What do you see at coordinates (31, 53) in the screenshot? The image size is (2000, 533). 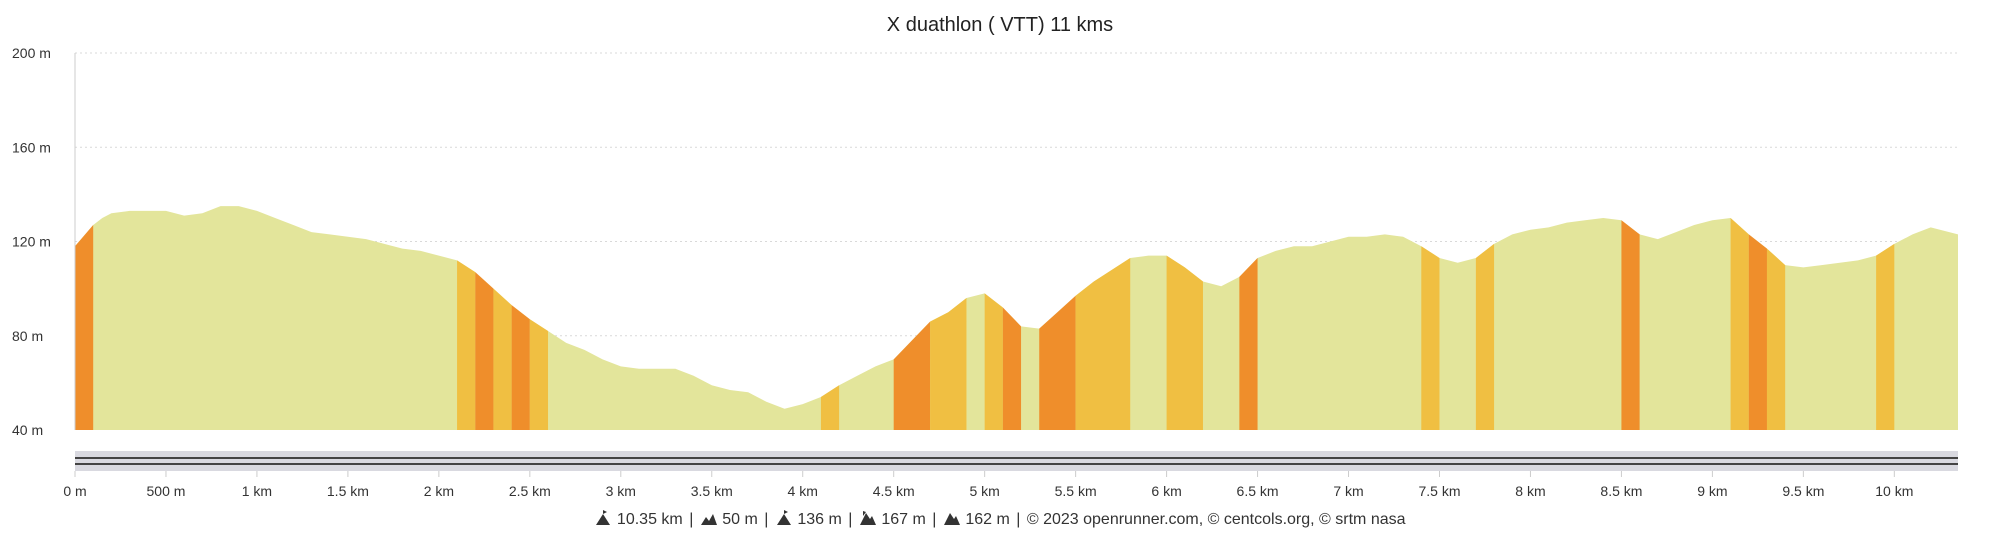 I see `y-tick-label: 200 m` at bounding box center [31, 53].